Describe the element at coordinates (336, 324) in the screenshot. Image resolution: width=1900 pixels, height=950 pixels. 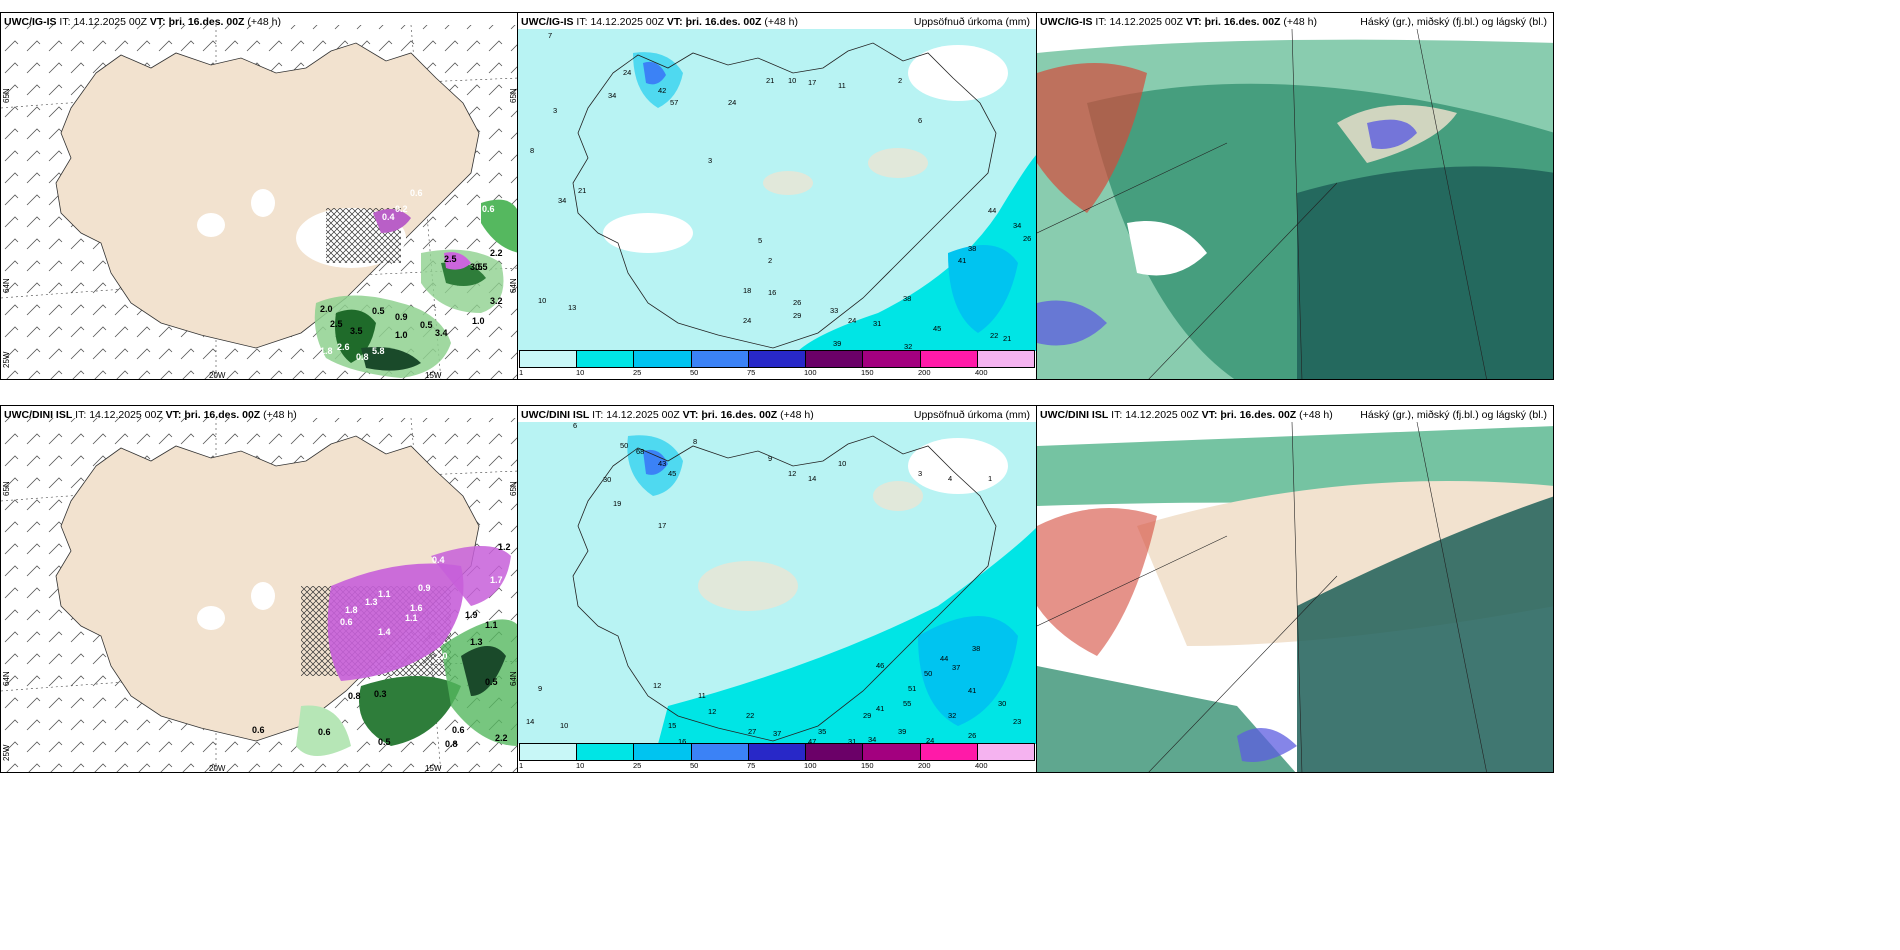
I see `snow-value: 2.5` at that location.